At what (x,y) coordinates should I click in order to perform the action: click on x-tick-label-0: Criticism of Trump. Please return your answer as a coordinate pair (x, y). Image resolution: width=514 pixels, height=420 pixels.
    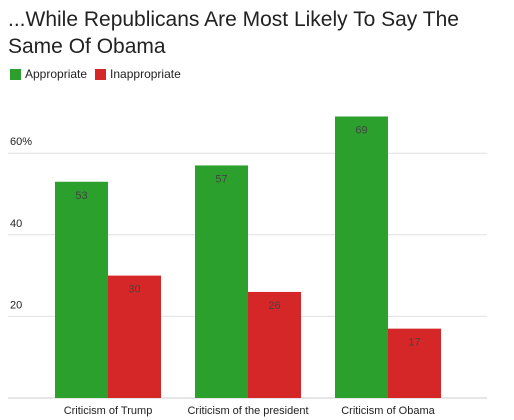
    Looking at the image, I should click on (108, 411).